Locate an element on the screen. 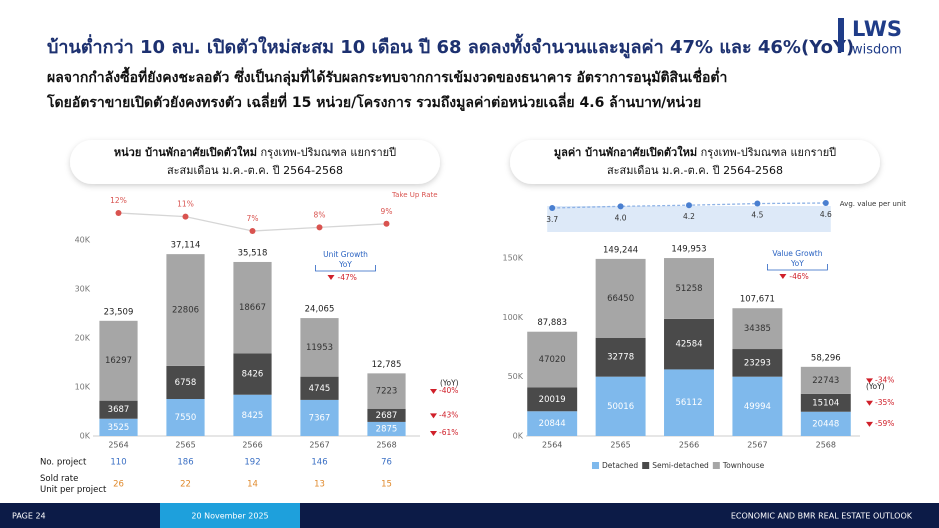 The image size is (939, 528). table-cell: 26 is located at coordinates (118, 485).